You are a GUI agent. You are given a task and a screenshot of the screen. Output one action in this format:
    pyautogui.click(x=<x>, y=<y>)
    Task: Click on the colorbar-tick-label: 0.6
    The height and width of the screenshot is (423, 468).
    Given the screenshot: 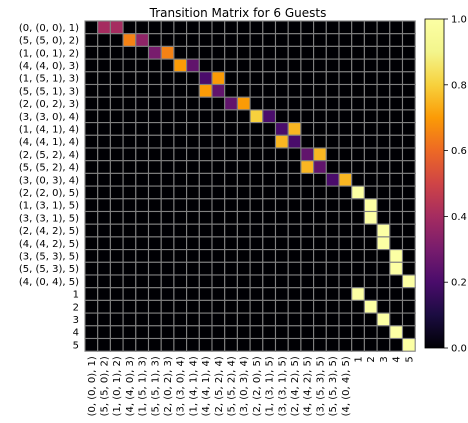 What is the action you would take?
    pyautogui.click(x=459, y=151)
    